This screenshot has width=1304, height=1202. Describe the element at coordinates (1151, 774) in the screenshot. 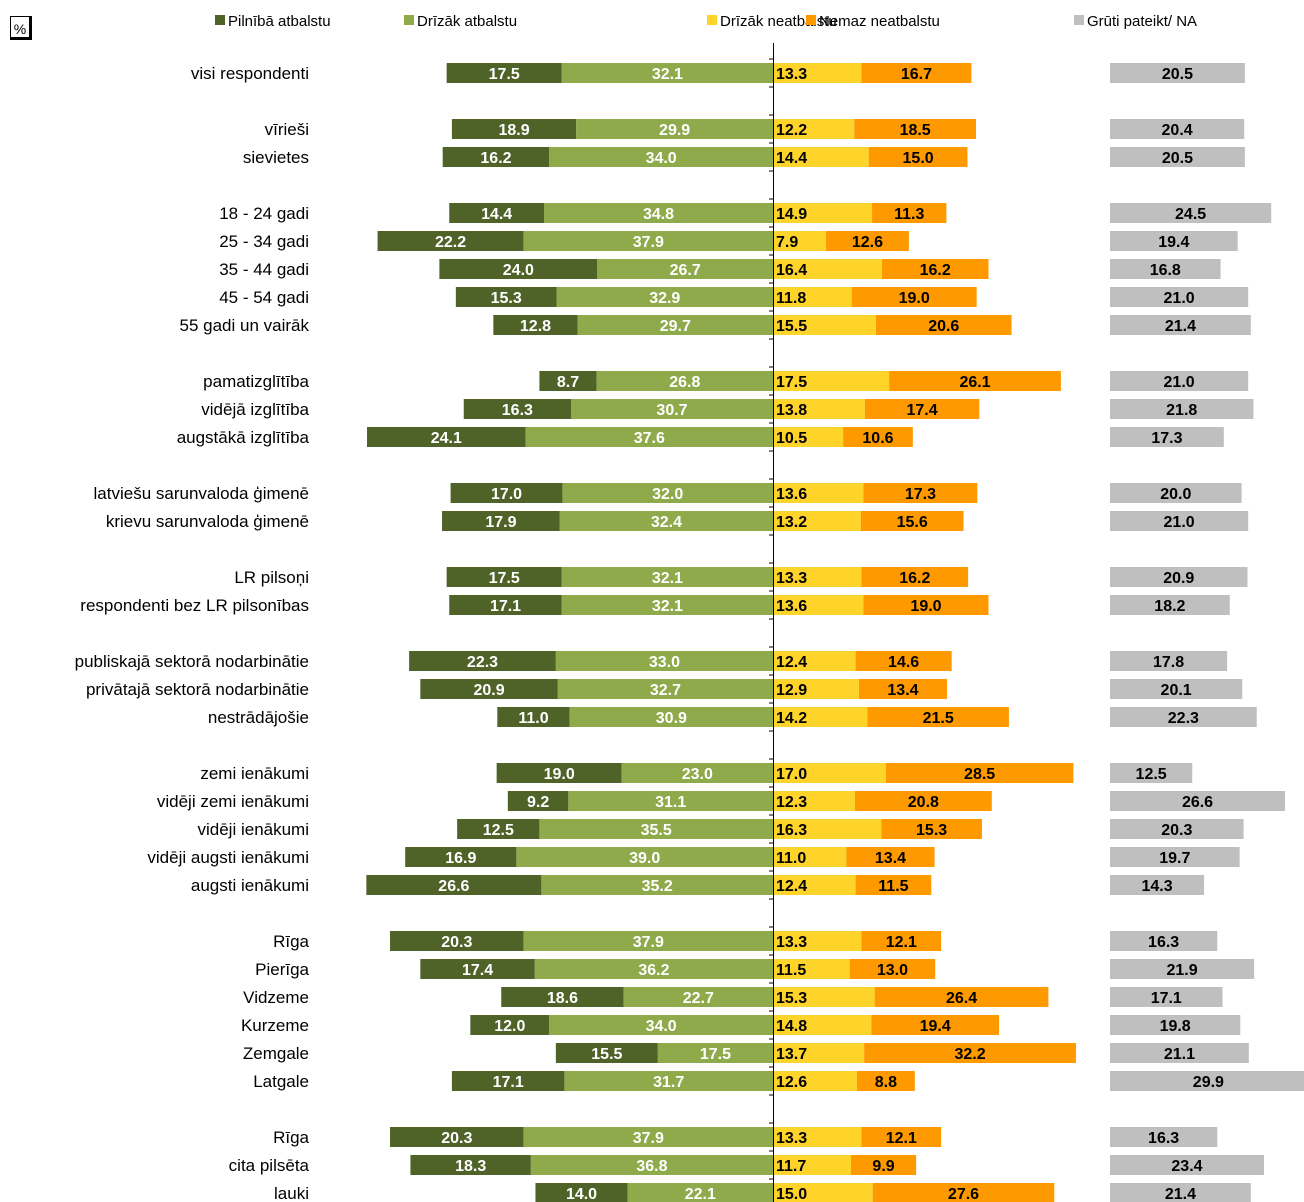

I see `data-label: 12.5` at that location.